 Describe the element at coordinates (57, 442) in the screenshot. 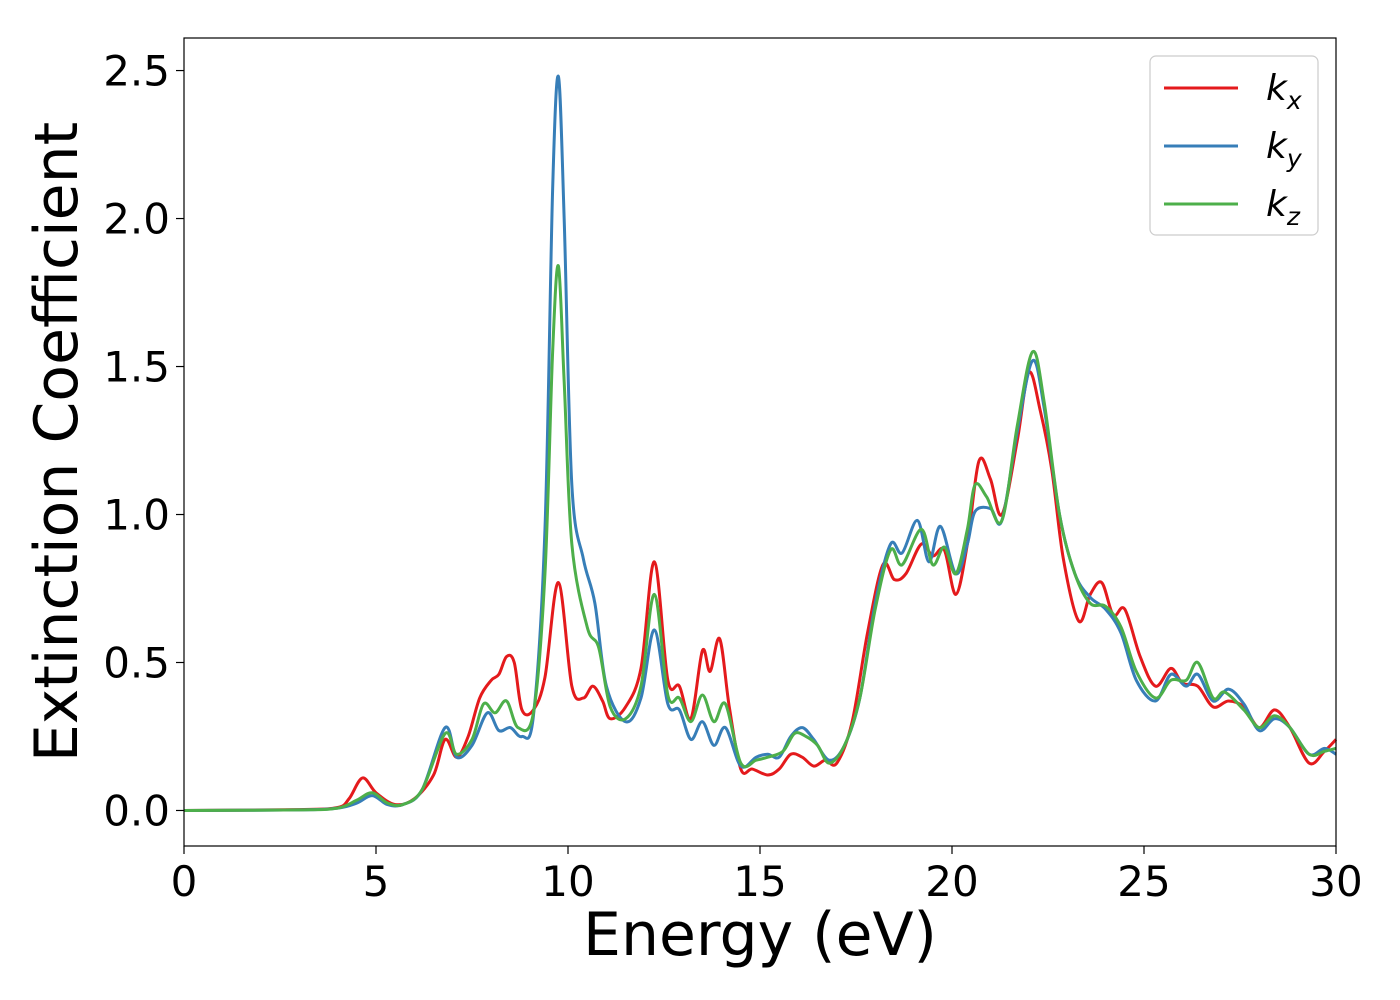

I see `y-axis-title: Extinction Coefficient` at that location.